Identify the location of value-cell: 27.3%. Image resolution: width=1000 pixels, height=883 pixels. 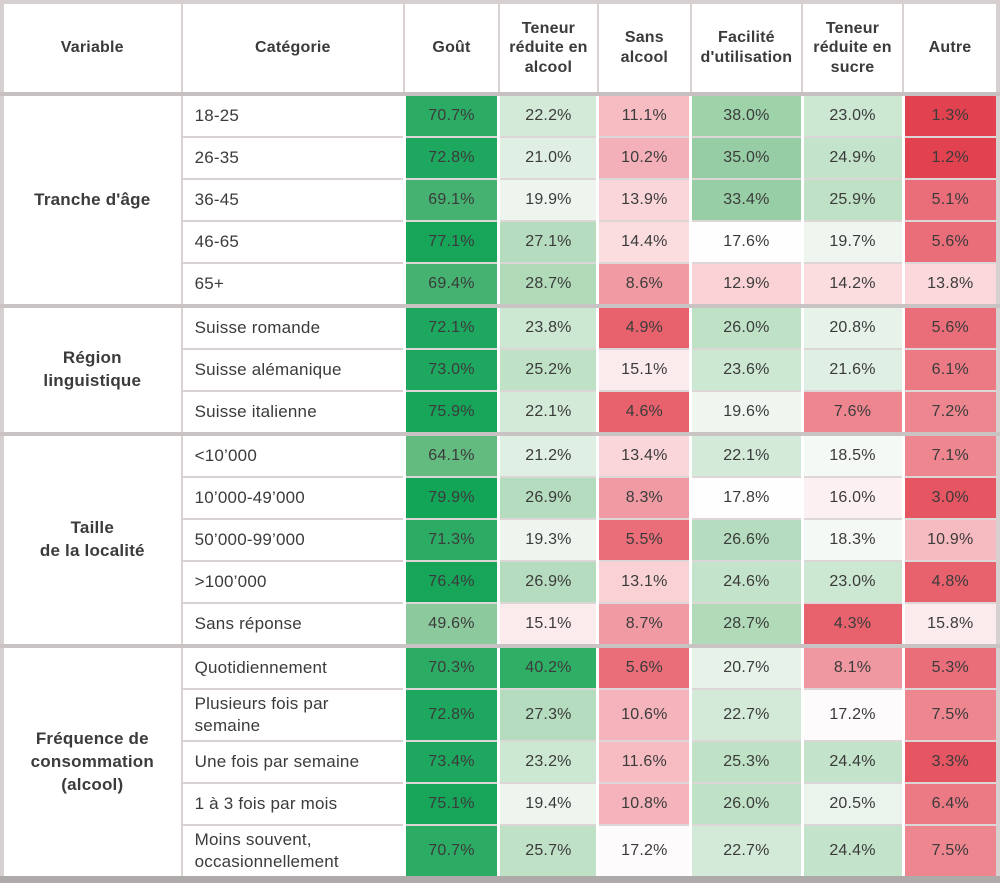
(548, 715).